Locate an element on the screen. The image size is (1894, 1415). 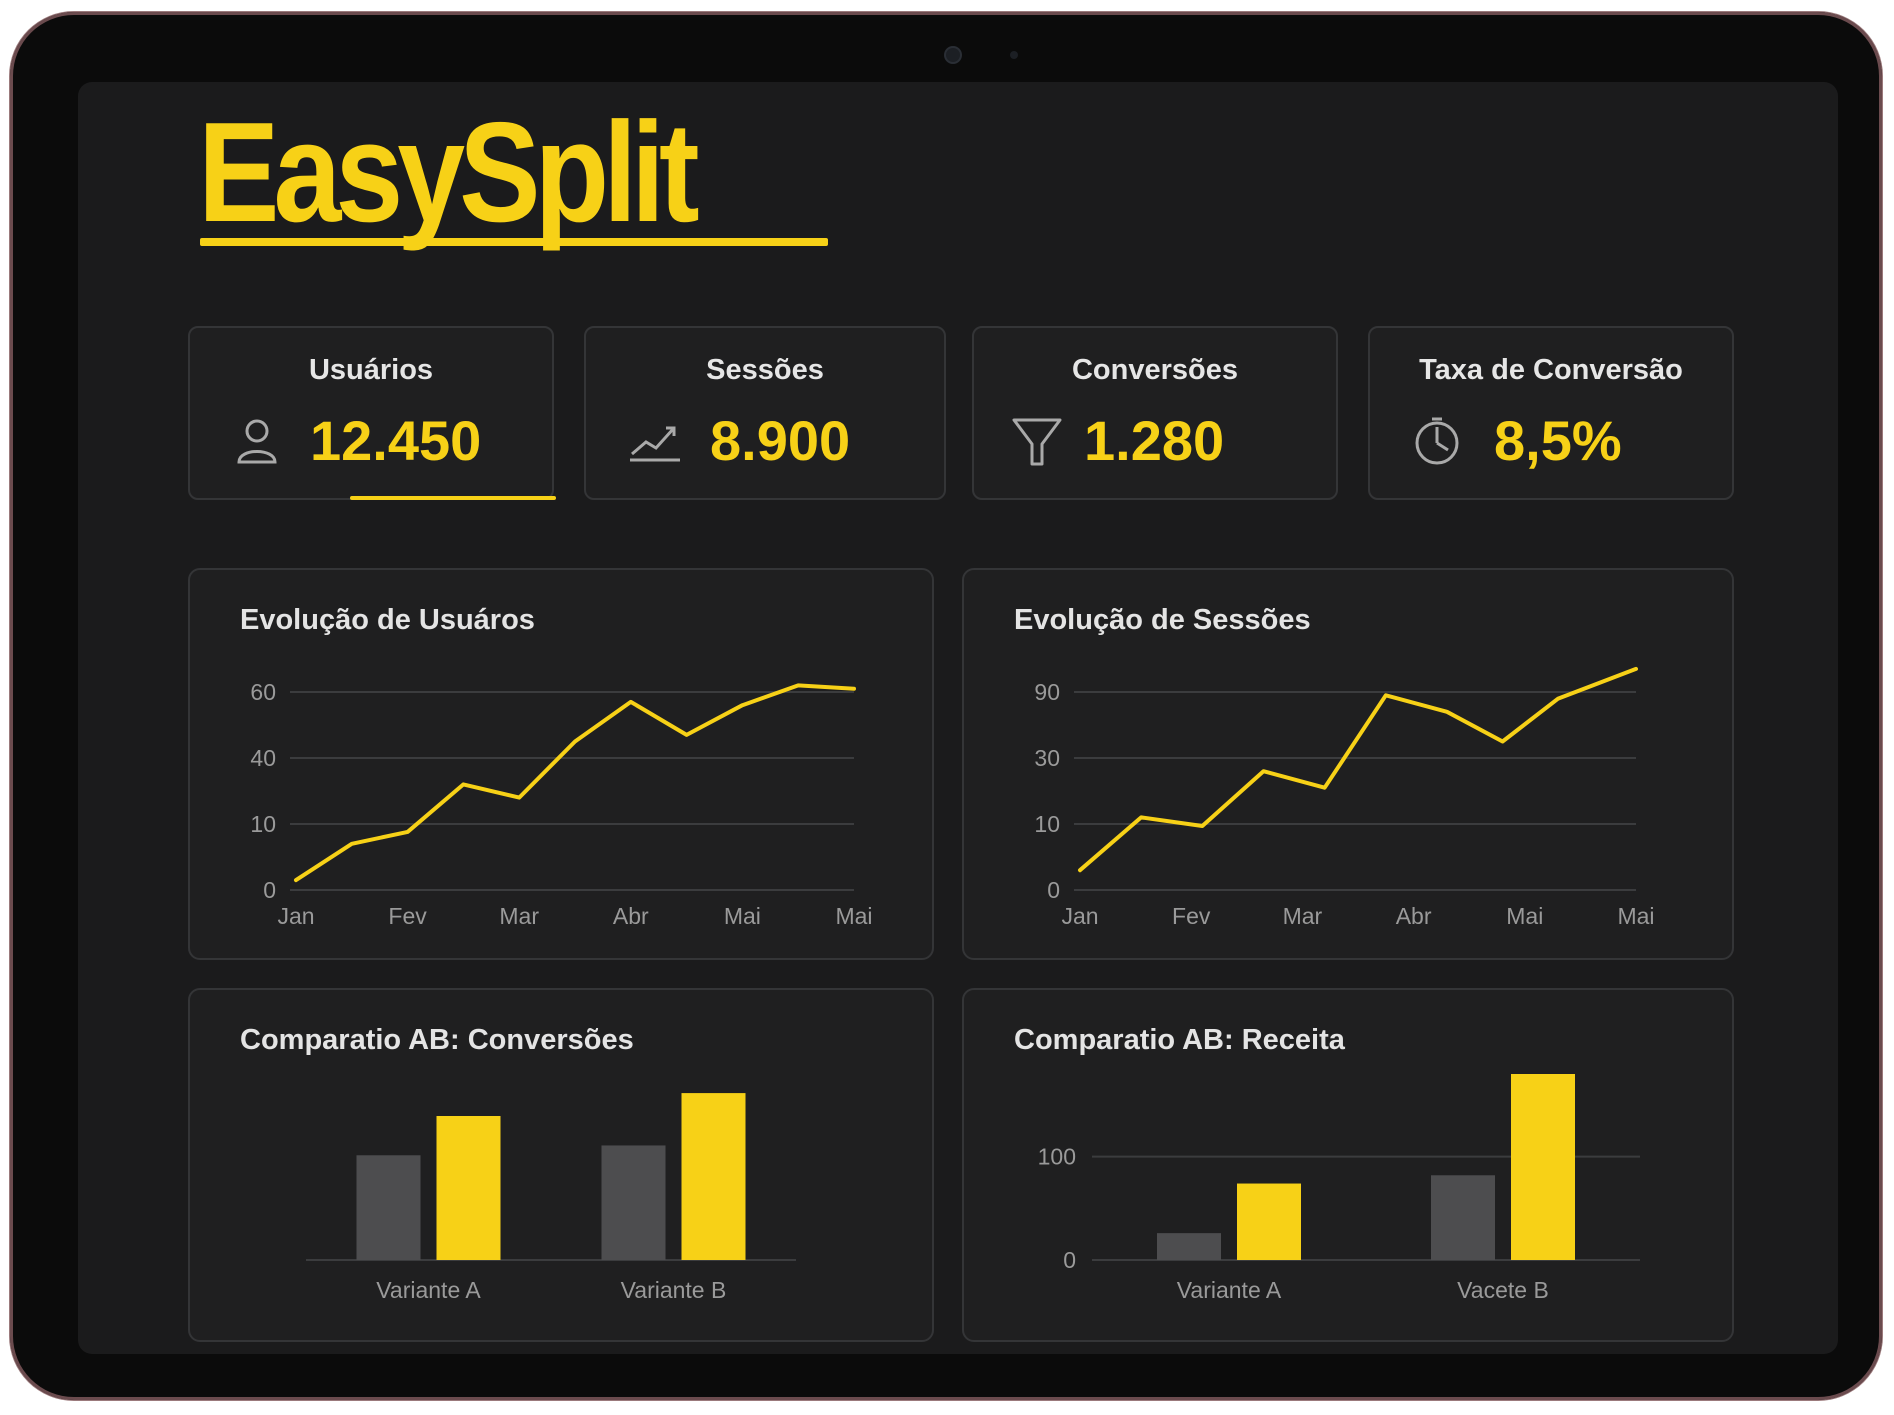
y-tick-label: 30 is located at coordinates (1047, 758).